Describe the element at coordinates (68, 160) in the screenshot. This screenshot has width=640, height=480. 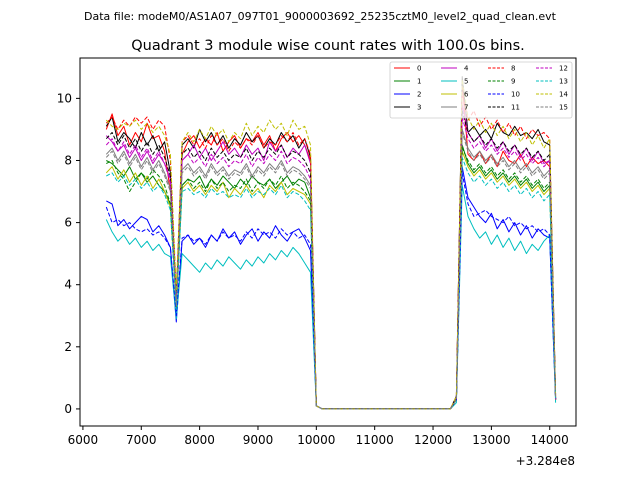
I see `y-tick-label: 8` at that location.